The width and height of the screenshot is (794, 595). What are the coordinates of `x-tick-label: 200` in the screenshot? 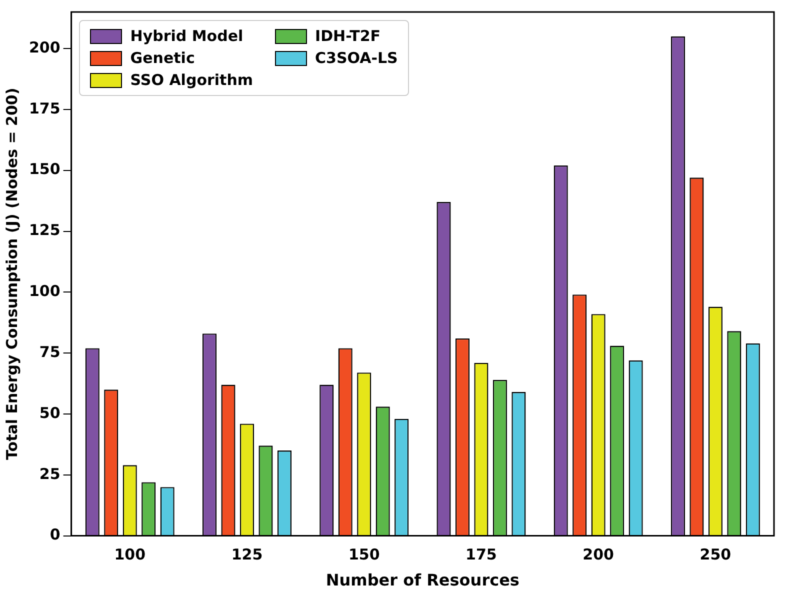 It's located at (598, 555).